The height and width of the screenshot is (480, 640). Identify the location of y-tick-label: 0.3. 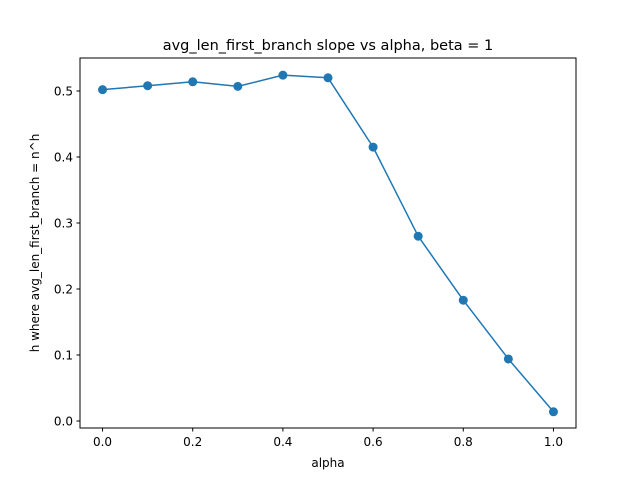
(63, 224).